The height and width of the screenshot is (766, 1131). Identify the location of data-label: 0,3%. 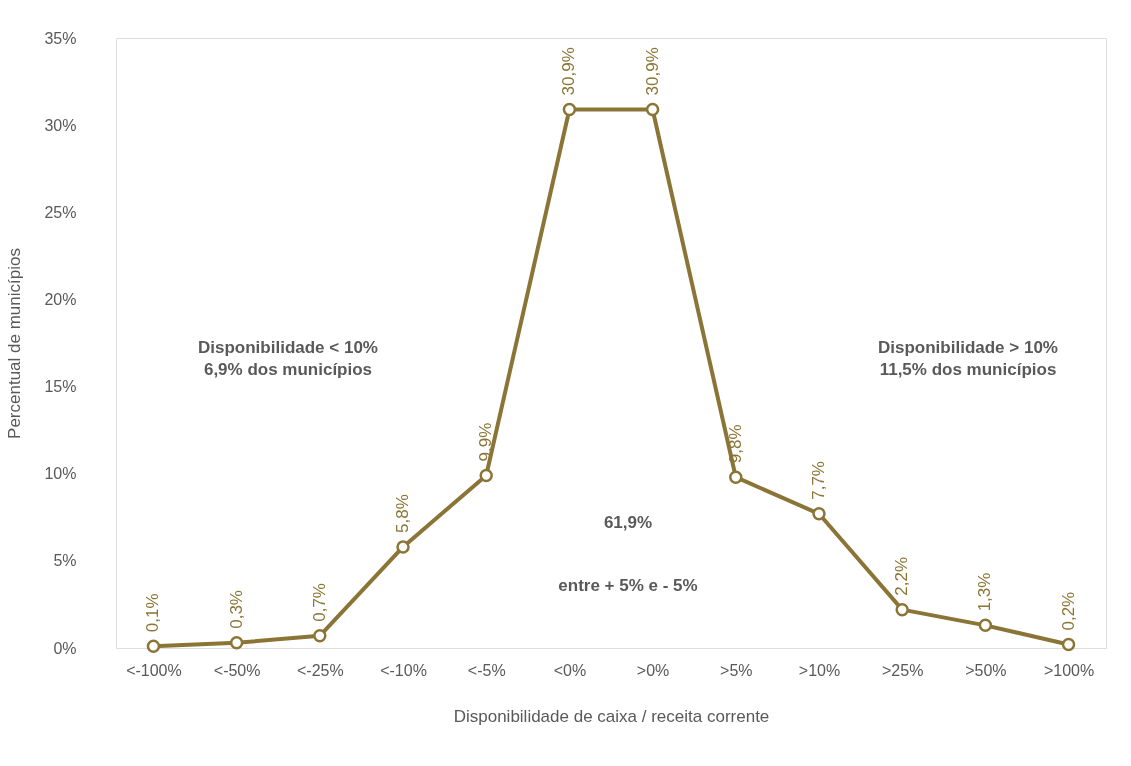
(236, 609).